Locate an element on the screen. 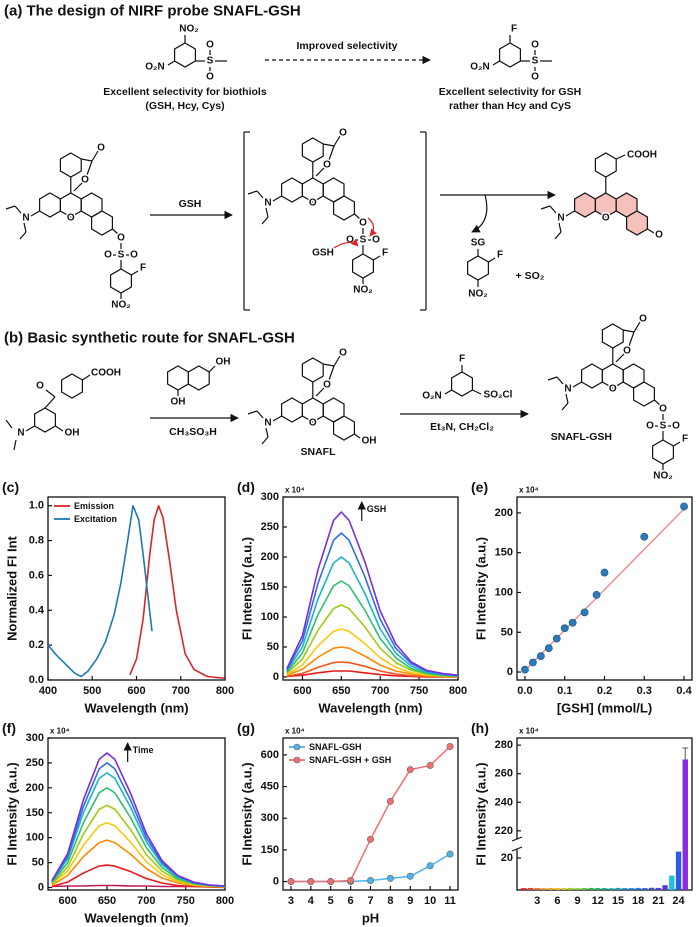  atom-label: COOH is located at coordinates (106, 373).